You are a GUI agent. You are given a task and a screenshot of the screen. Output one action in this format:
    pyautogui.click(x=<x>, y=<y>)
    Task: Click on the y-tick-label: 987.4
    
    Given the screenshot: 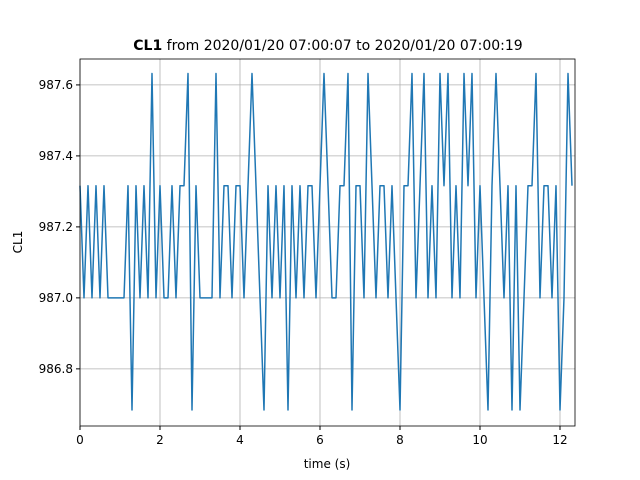 What is the action you would take?
    pyautogui.click(x=56, y=156)
    